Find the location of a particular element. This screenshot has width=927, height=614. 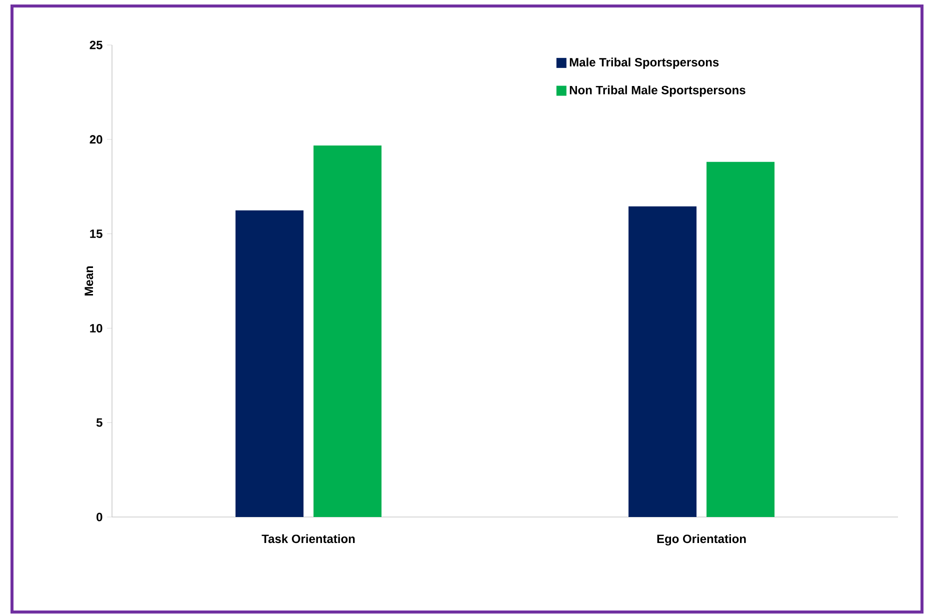

x-tick-label: Ego Orientation is located at coordinates (701, 540).